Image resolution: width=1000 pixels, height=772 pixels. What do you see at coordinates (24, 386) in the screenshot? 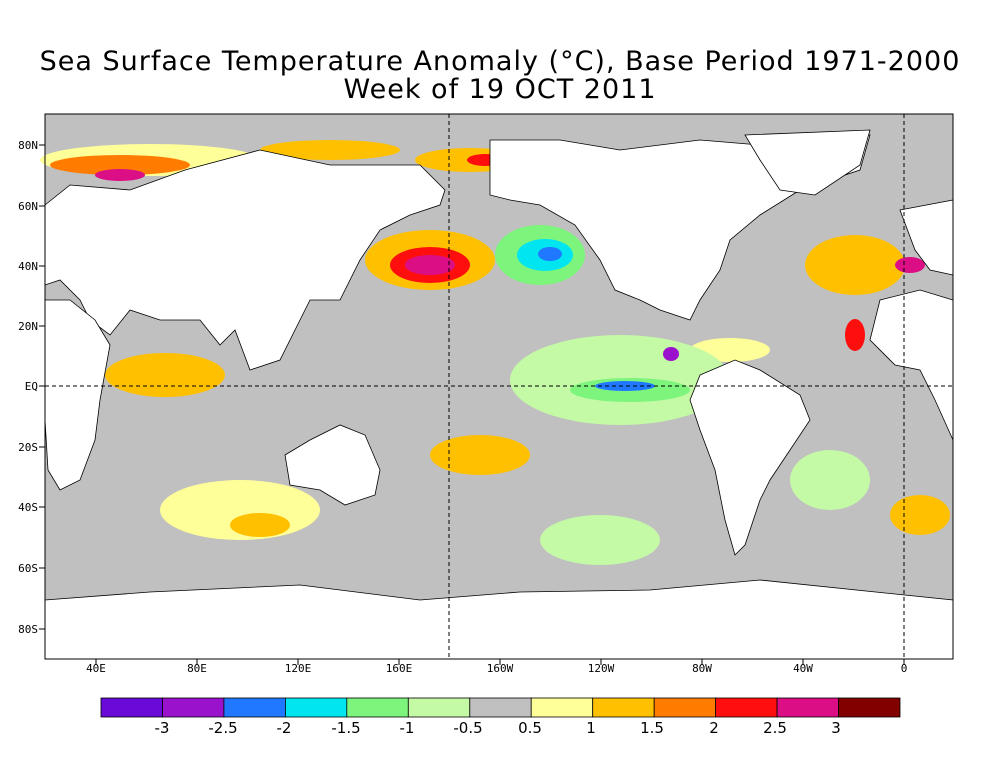
I see `lat-label: EQ` at bounding box center [24, 386].